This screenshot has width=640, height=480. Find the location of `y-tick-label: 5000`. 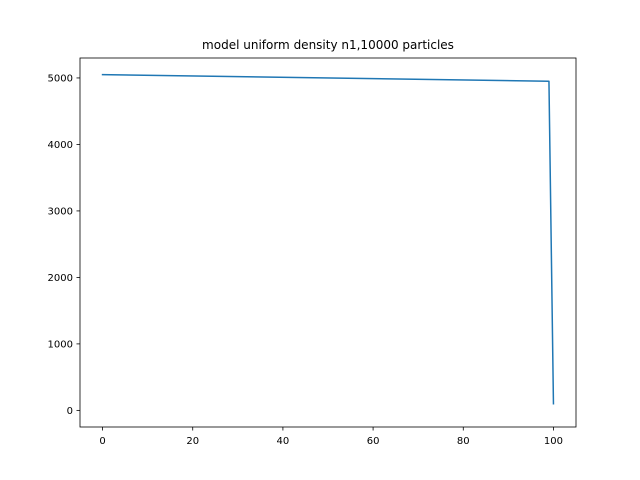

y-tick-label: 5000 is located at coordinates (60, 78).